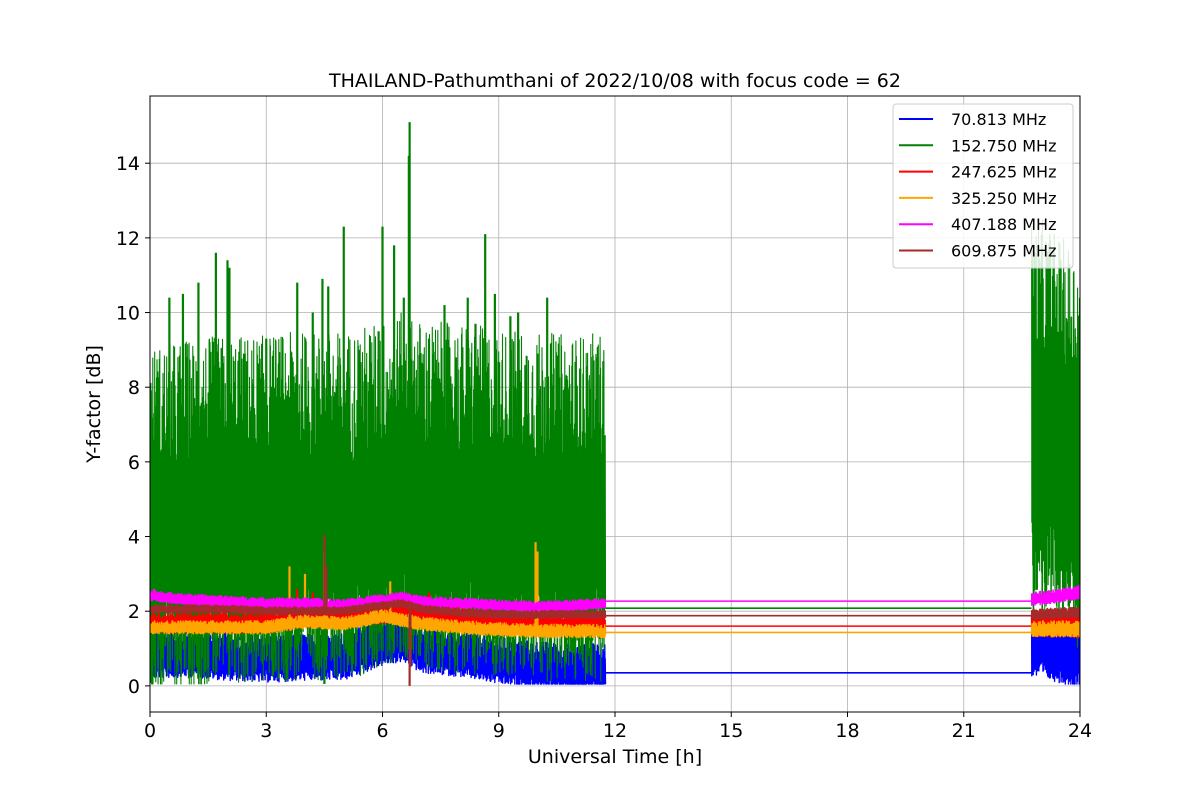 The height and width of the screenshot is (800, 1200). What do you see at coordinates (134, 463) in the screenshot?
I see `y-tick-label: 6` at bounding box center [134, 463].